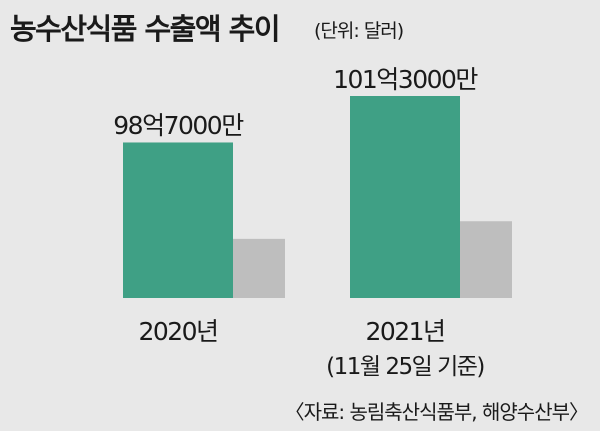  Describe the element at coordinates (178, 331) in the screenshot. I see `category-label-2020: 2020년` at that location.